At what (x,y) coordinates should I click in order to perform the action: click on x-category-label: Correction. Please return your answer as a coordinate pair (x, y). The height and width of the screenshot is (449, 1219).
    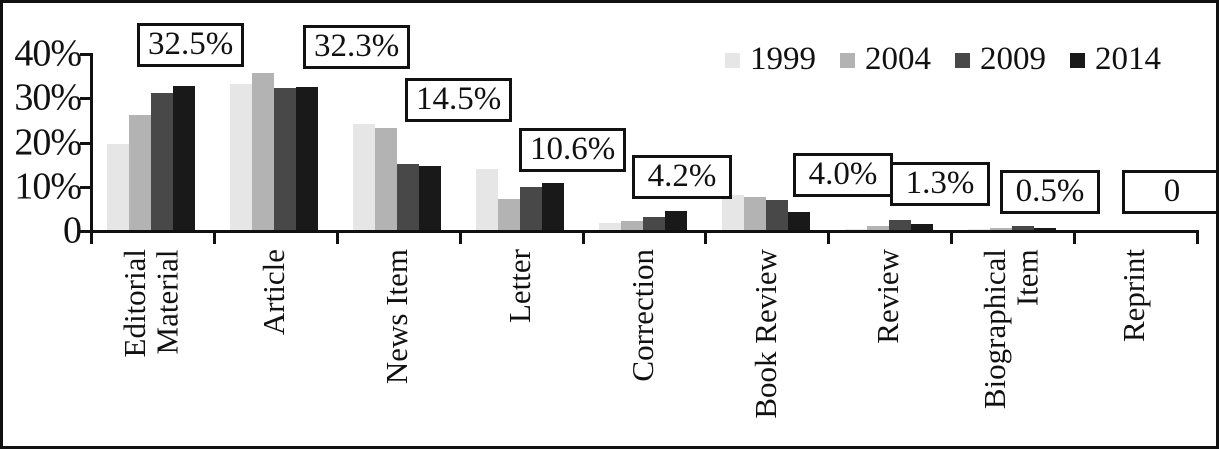
    Looking at the image, I should click on (642, 315).